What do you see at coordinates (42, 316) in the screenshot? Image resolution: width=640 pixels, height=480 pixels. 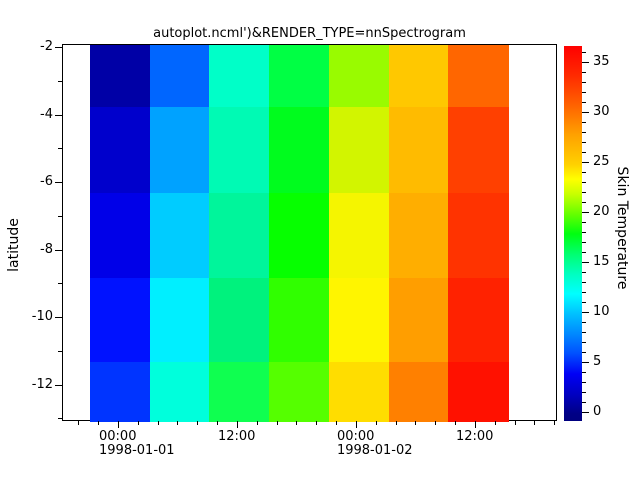 I see `y-tick-label: -10` at bounding box center [42, 316].